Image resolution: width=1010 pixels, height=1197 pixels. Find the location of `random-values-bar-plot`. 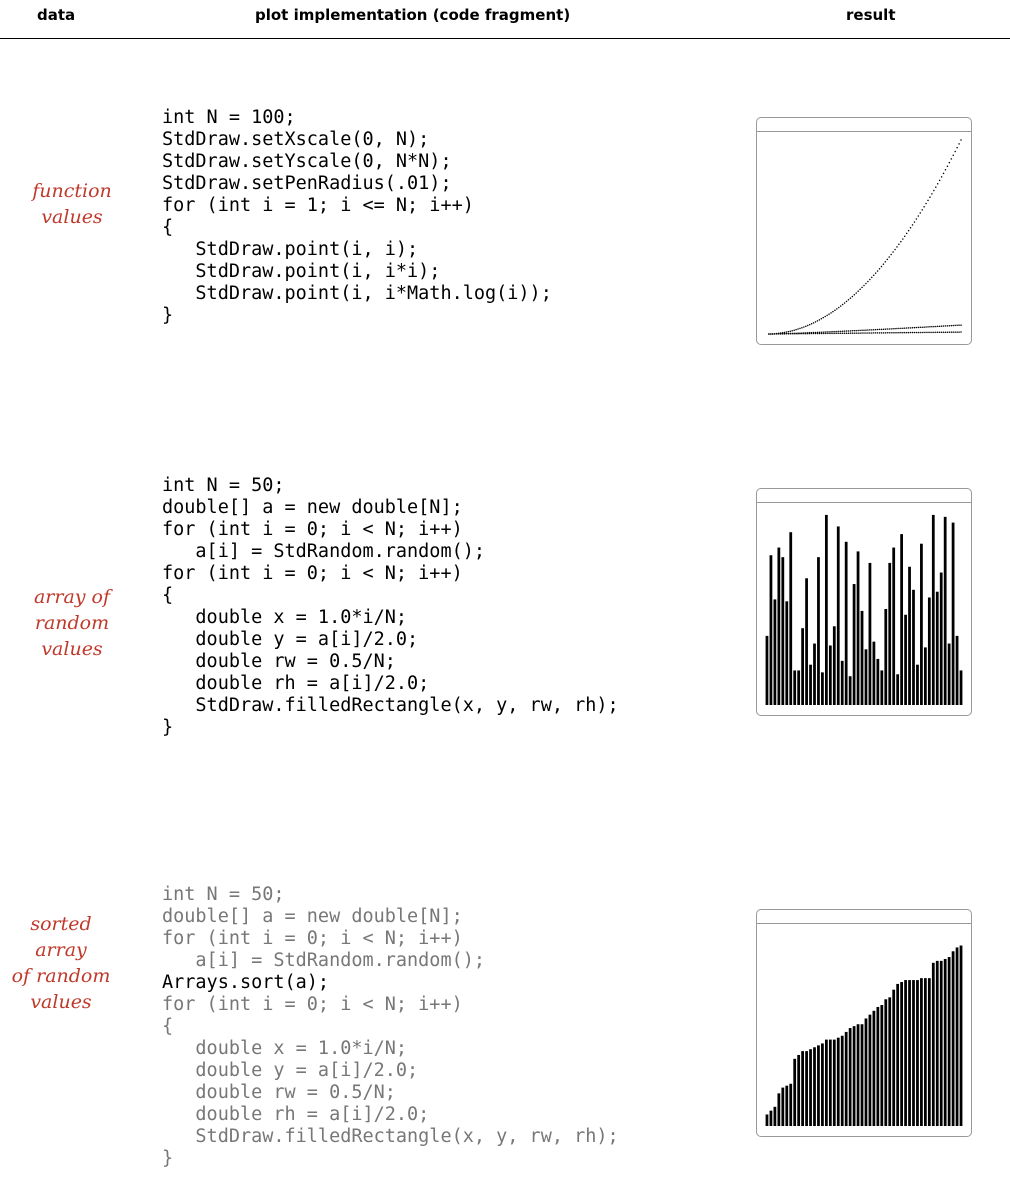

random-values-bar-plot is located at coordinates (864, 609).